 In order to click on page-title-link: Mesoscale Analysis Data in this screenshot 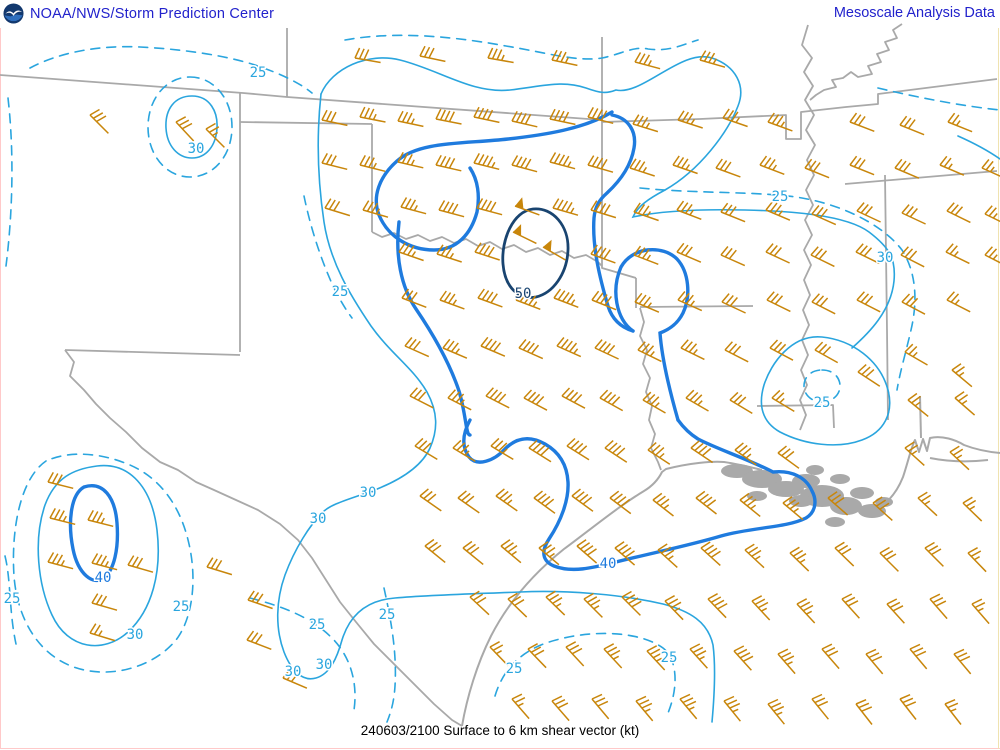, I will do `click(914, 13)`.